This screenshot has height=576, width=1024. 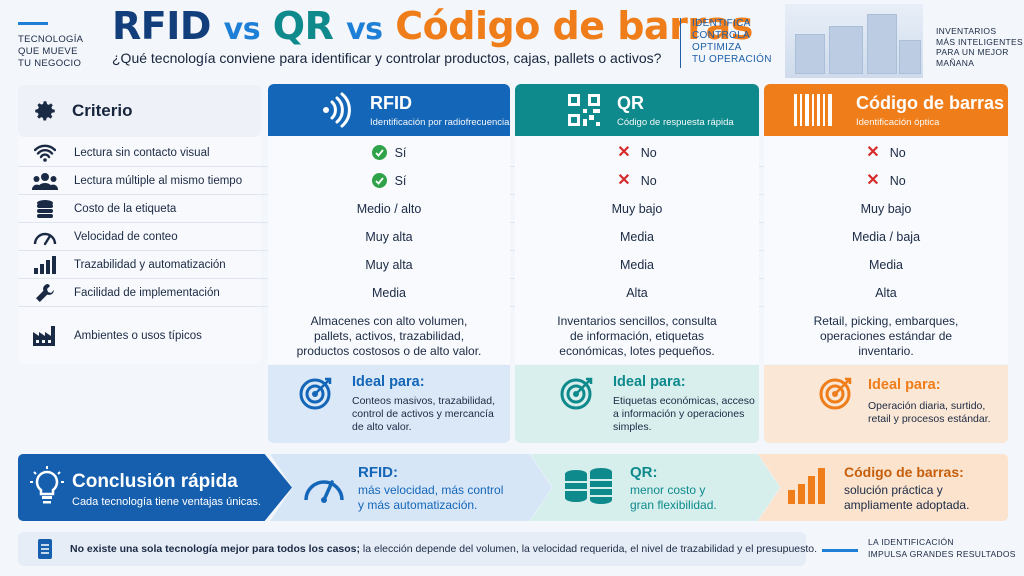 I want to click on conclusion-qr: QR: menor costo y gran flexibilidad., so click(x=655, y=487).